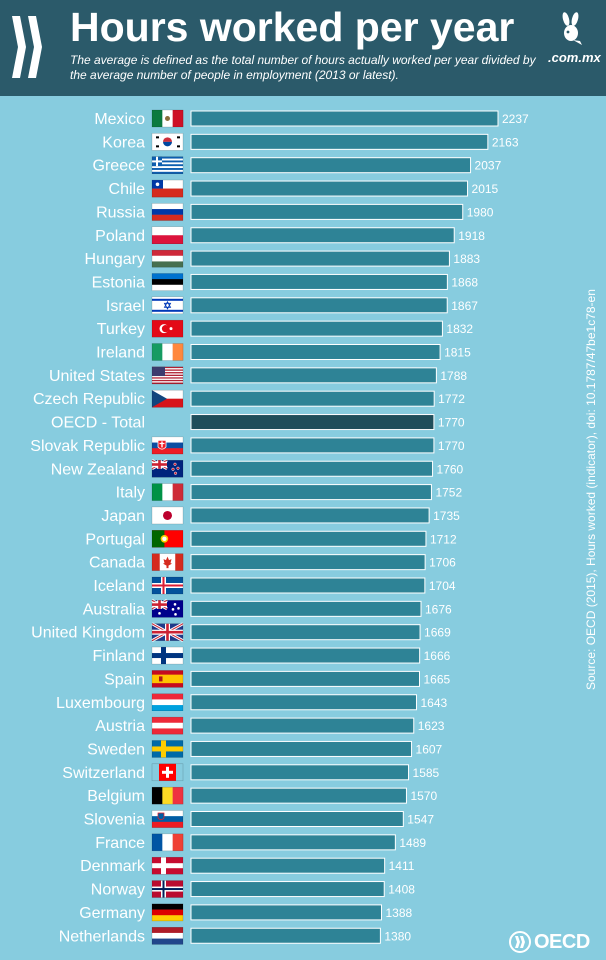 The width and height of the screenshot is (606, 960). I want to click on bar-new-zealand, so click(312, 468).